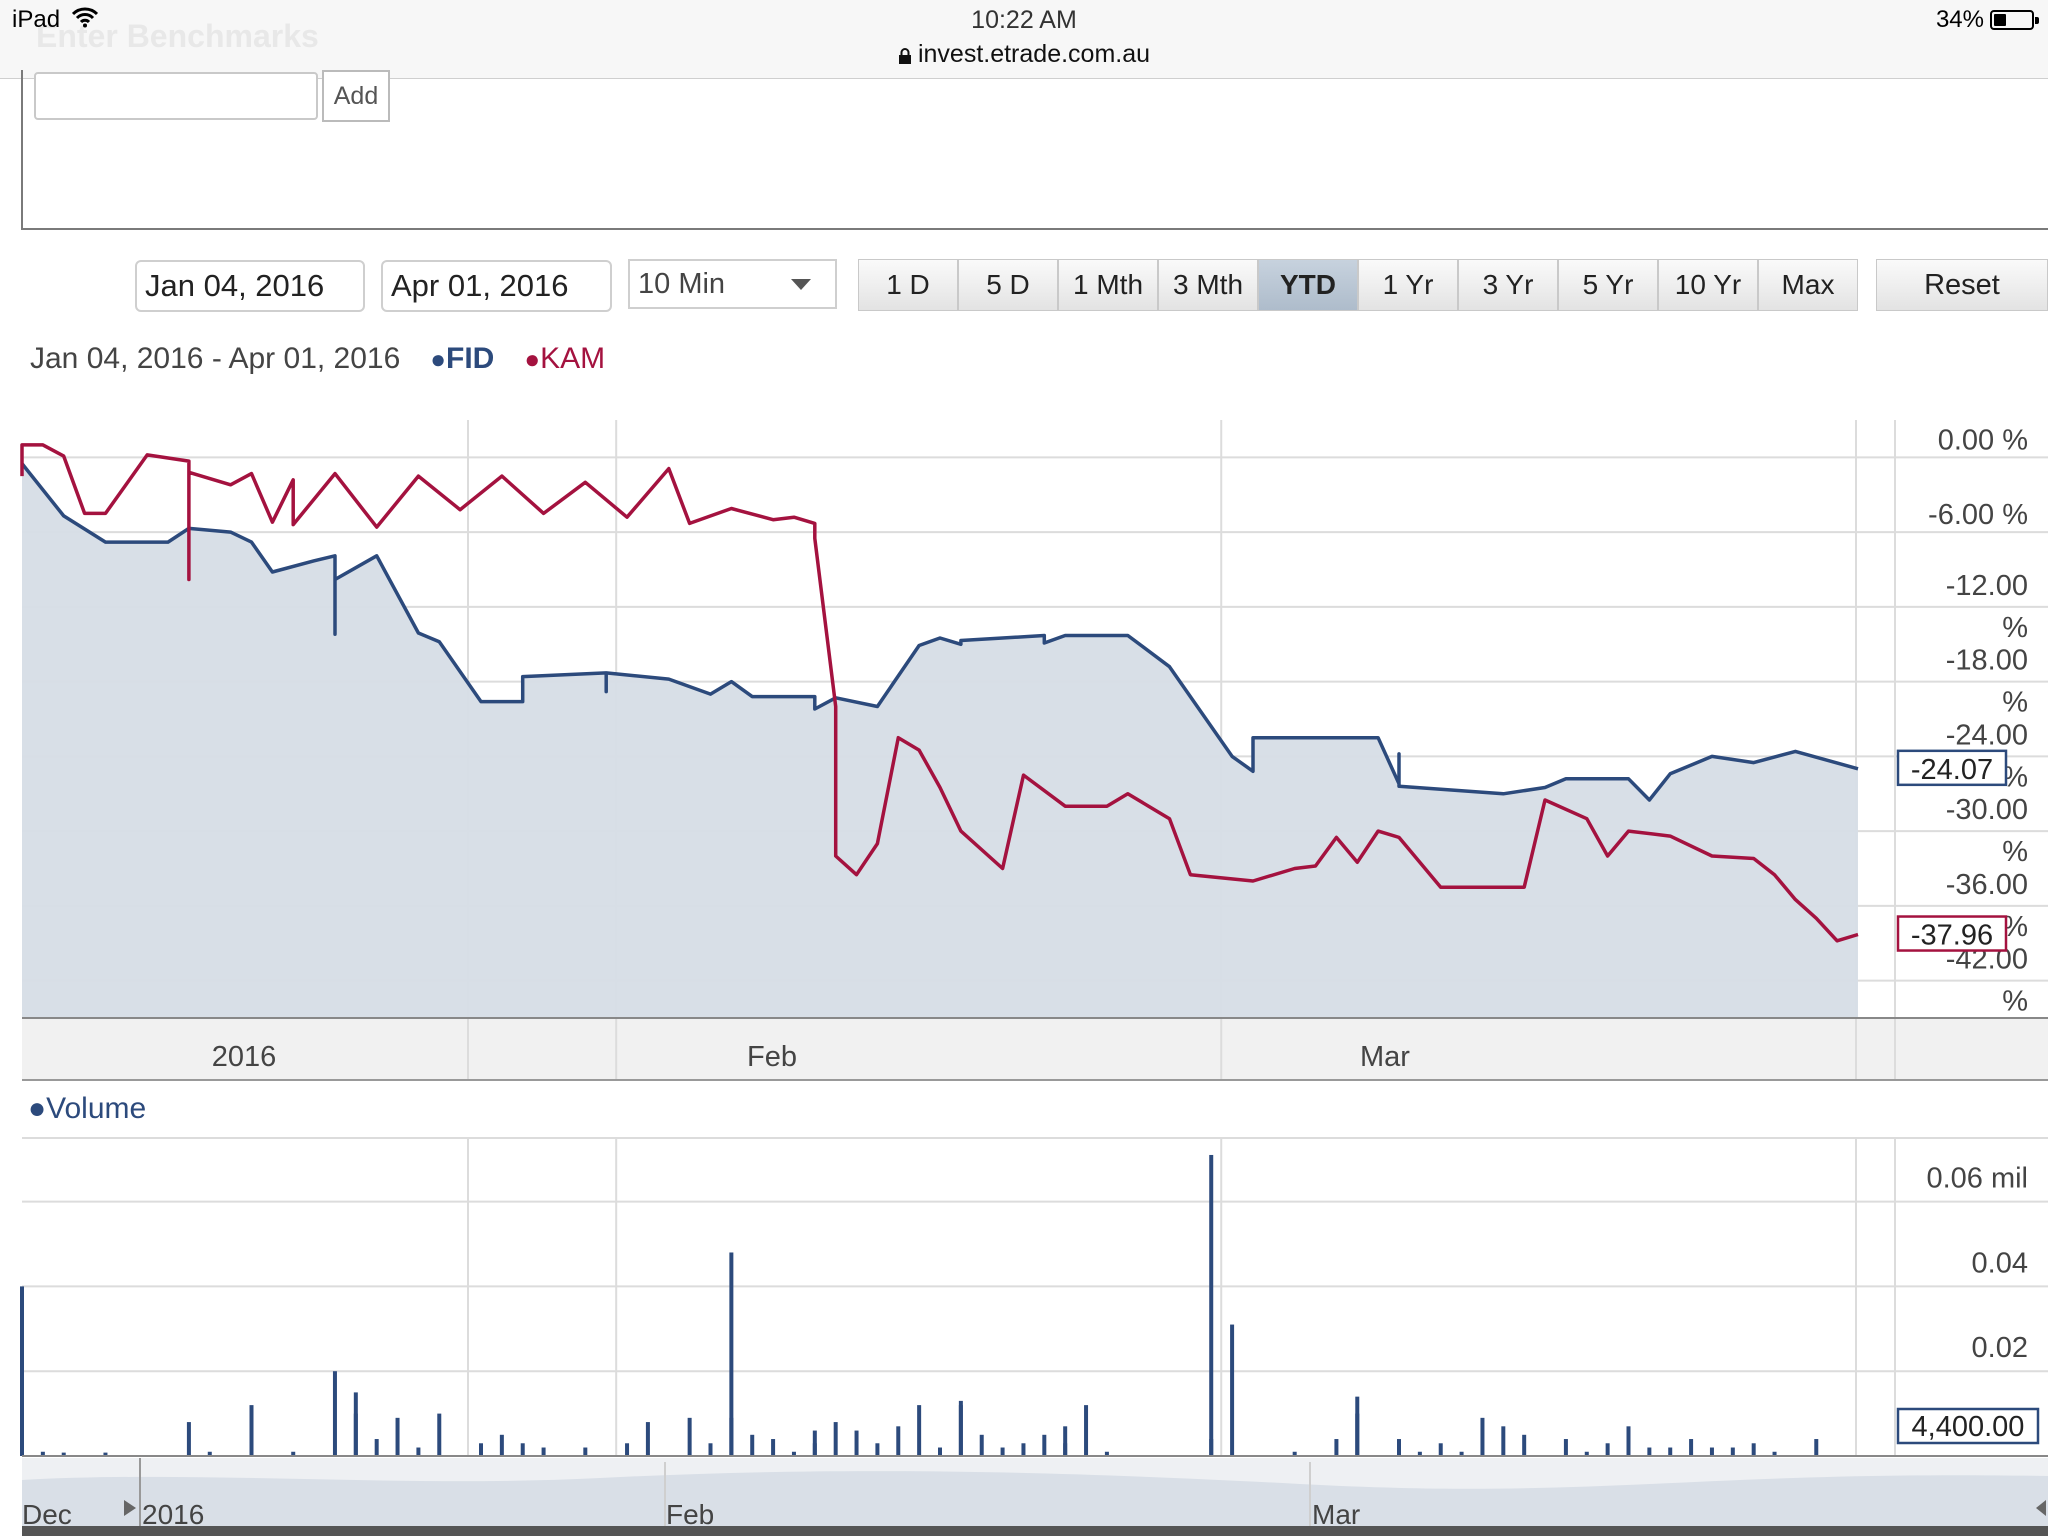 This screenshot has width=2048, height=1536. I want to click on url-bar: invest.etrade.com.au, so click(1024, 54).